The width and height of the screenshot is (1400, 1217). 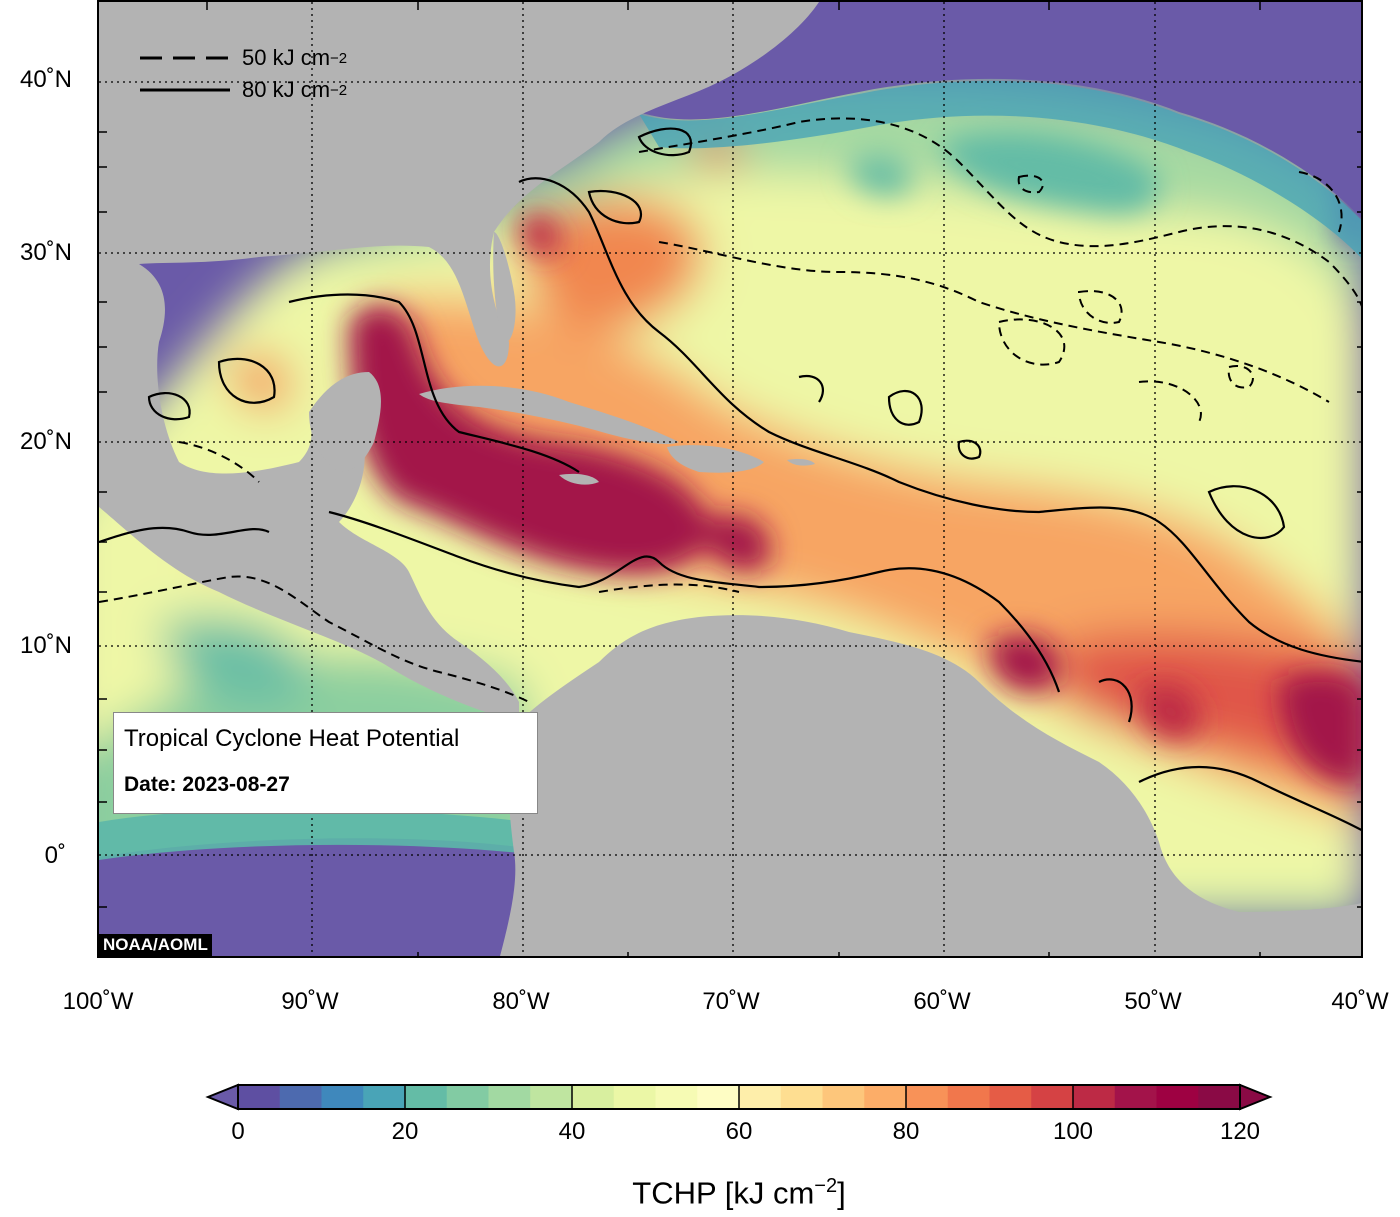 What do you see at coordinates (572, 1131) in the screenshot?
I see `colorbar-tick-40: 40` at bounding box center [572, 1131].